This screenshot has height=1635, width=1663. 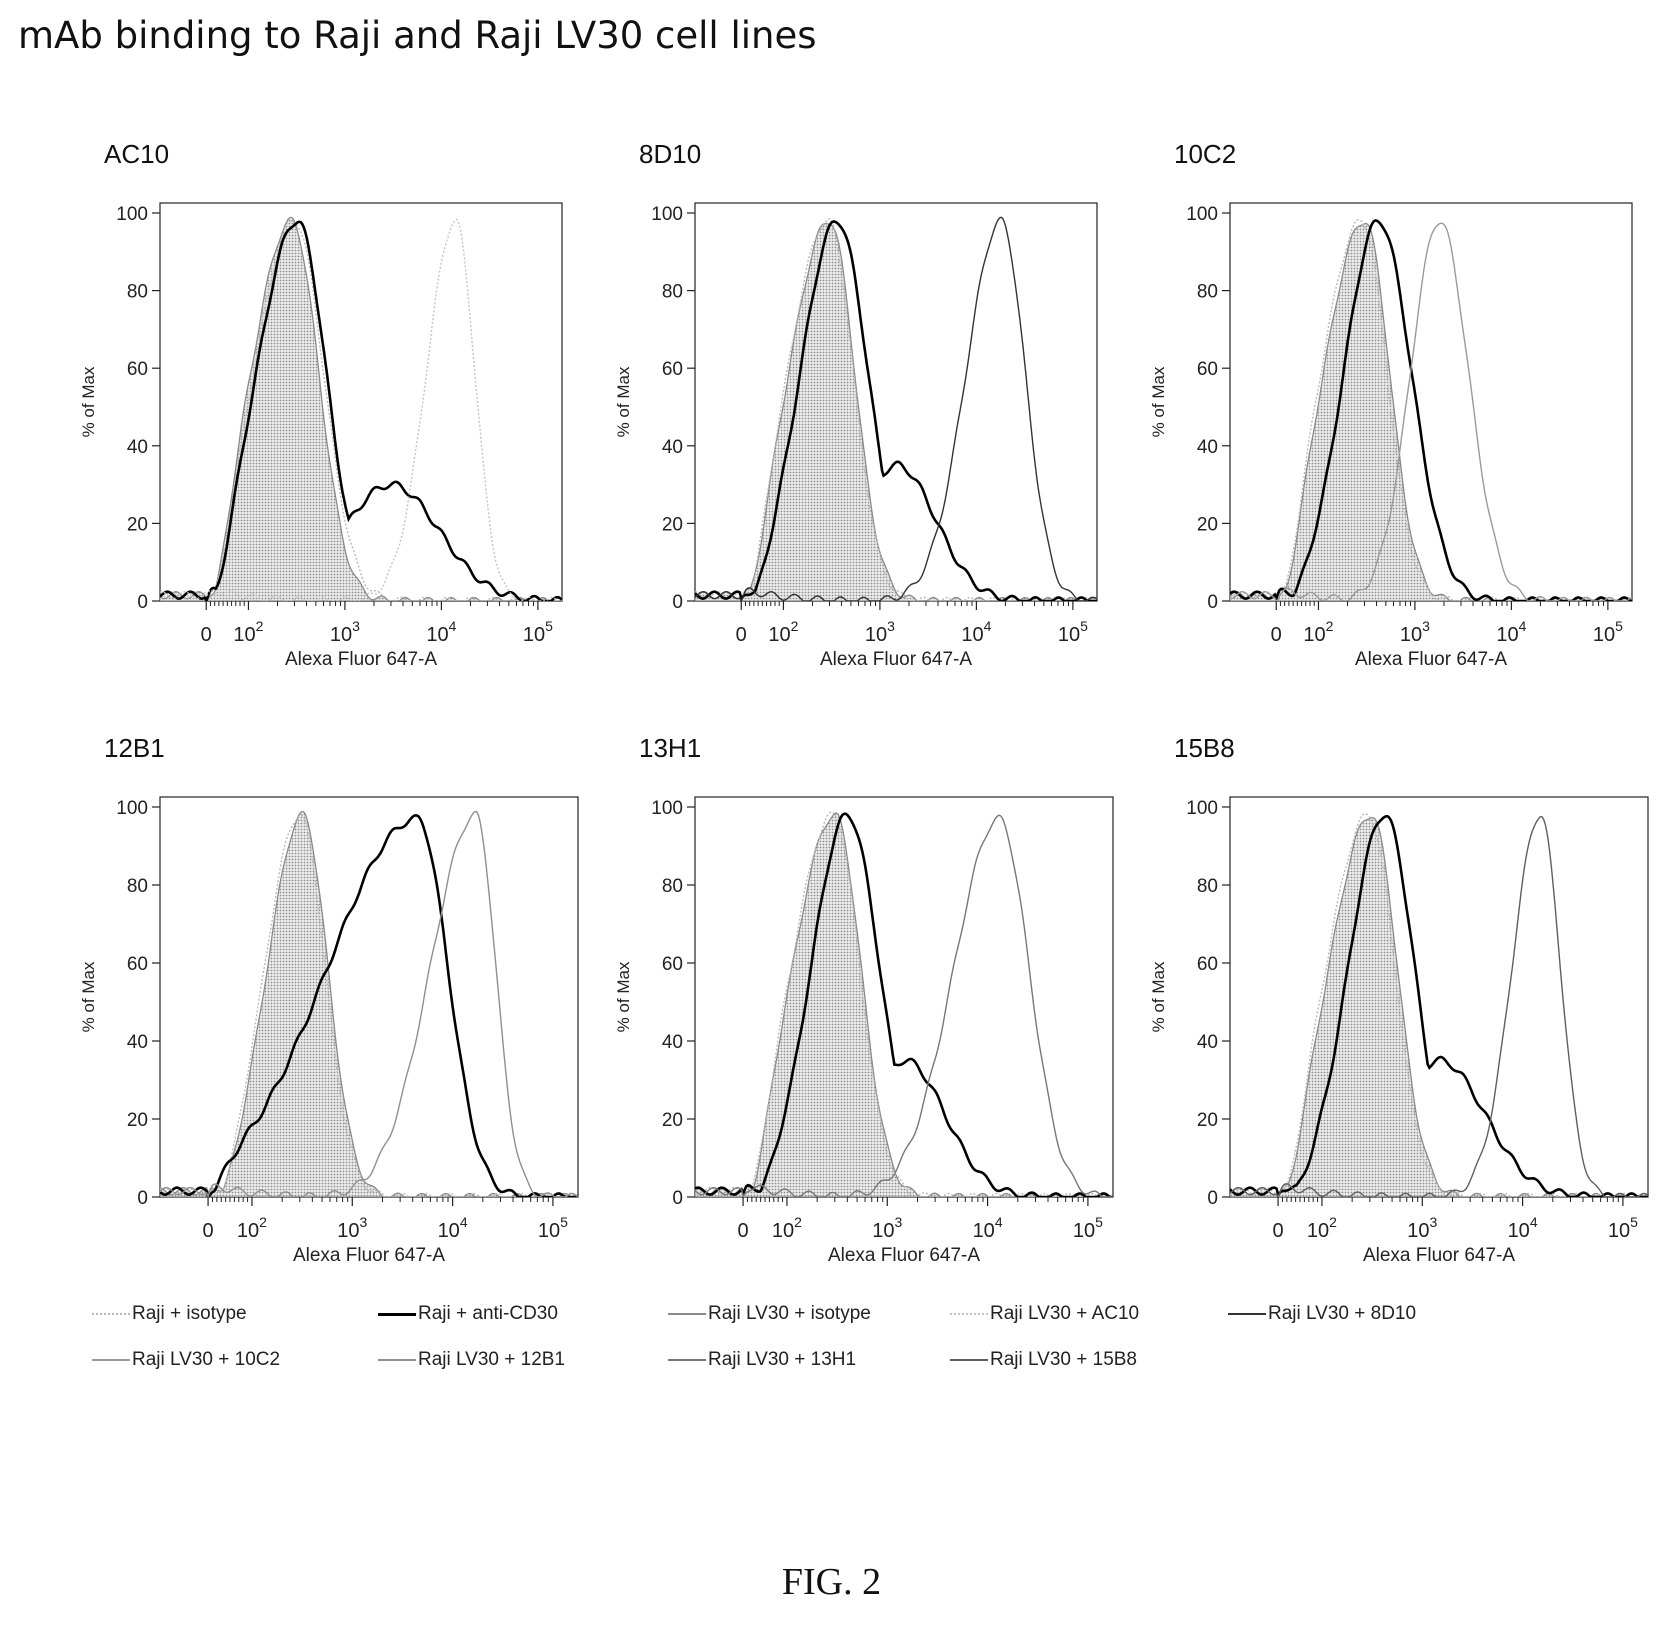 I want to click on panel-title: 15B8, so click(x=1204, y=748).